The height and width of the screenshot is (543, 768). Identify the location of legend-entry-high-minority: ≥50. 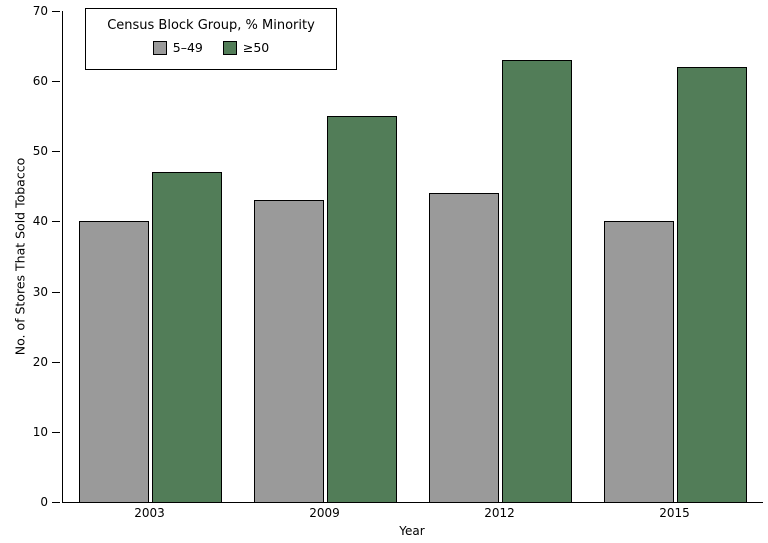
(246, 47).